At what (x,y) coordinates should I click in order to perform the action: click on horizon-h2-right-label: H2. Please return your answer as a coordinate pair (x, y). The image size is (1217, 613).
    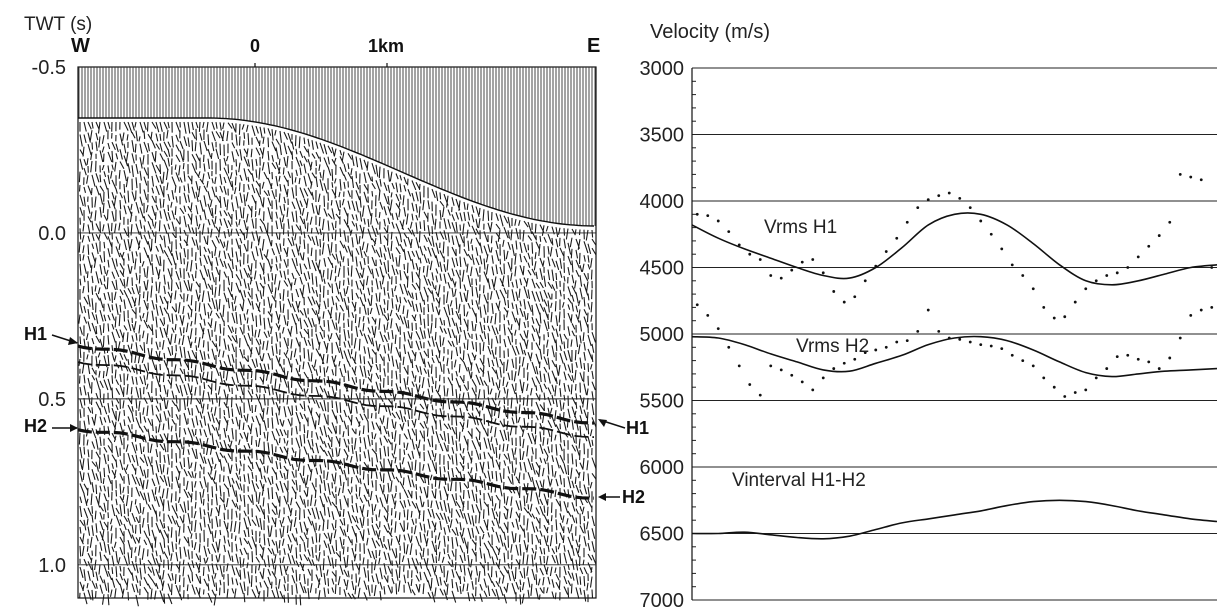
    Looking at the image, I should click on (633, 497).